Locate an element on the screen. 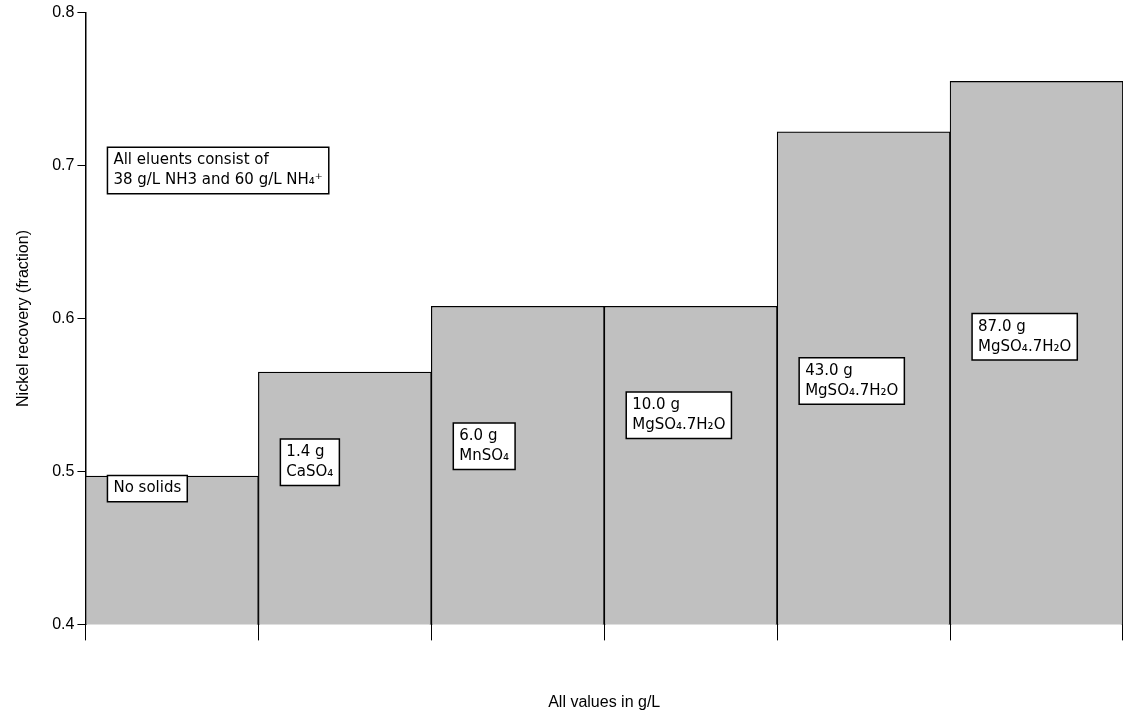 Image resolution: width=1123 pixels, height=720 pixels. x-tick-label: 10.0 g MgSO₄.7H₂O is located at coordinates (679, 414).